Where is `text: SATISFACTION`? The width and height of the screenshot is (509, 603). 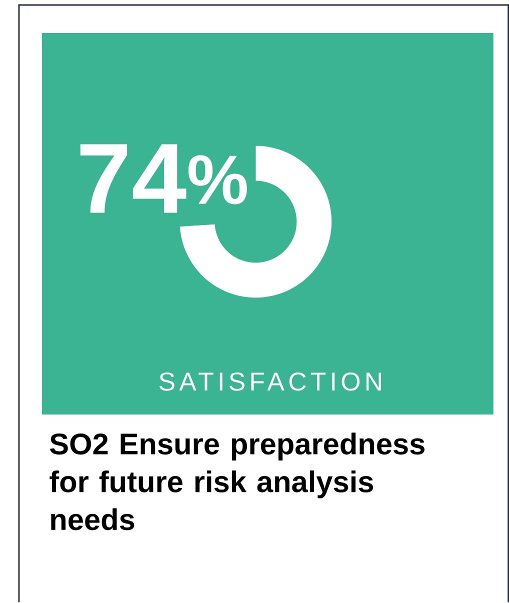
text: SATISFACTION is located at coordinates (270, 381).